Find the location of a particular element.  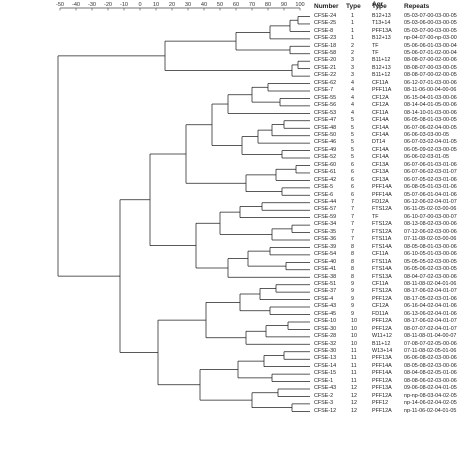

strain-repeats: 08-17-05-02-03-01-06 is located at coordinates (430, 298).